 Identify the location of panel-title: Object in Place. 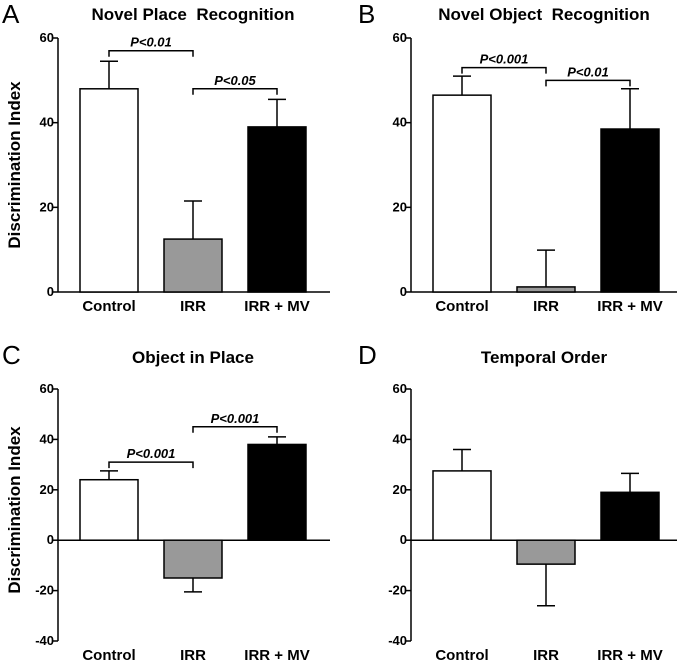
(193, 357).